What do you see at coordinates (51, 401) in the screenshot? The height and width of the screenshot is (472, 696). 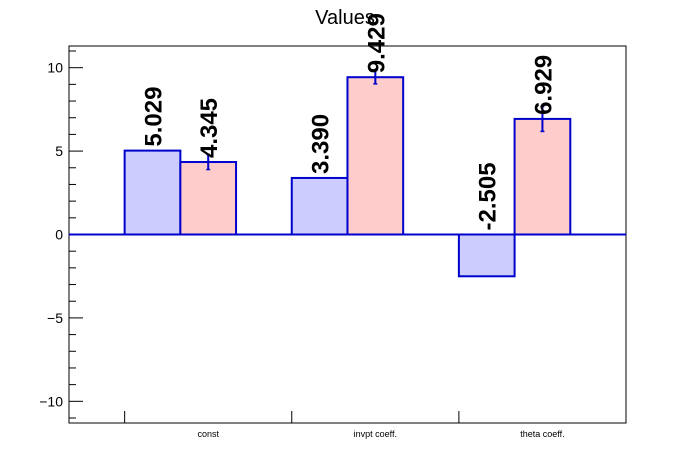 I see `y-tick-label: −10` at bounding box center [51, 401].